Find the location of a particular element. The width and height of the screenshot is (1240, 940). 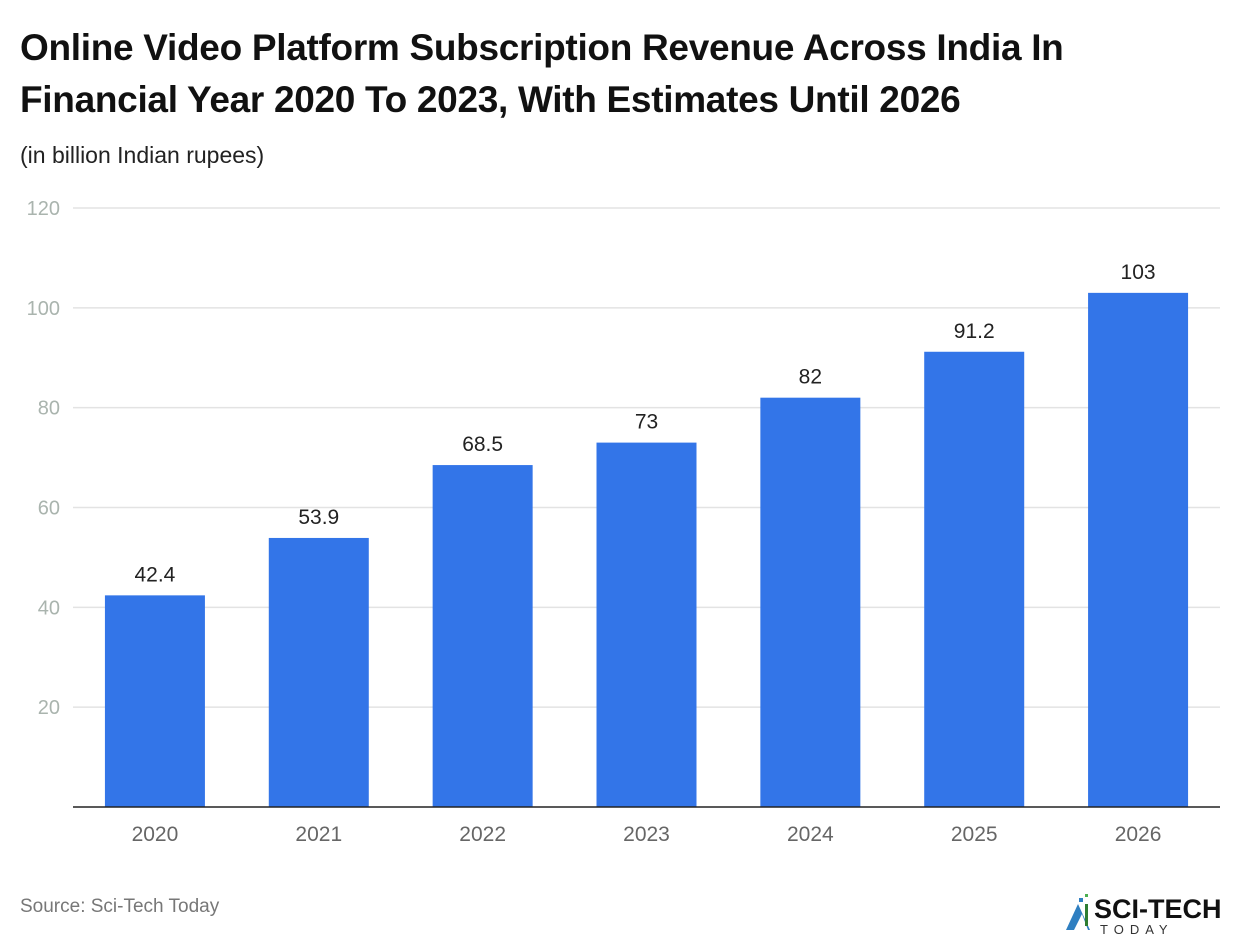

y-tick-label: 120 is located at coordinates (43, 209).